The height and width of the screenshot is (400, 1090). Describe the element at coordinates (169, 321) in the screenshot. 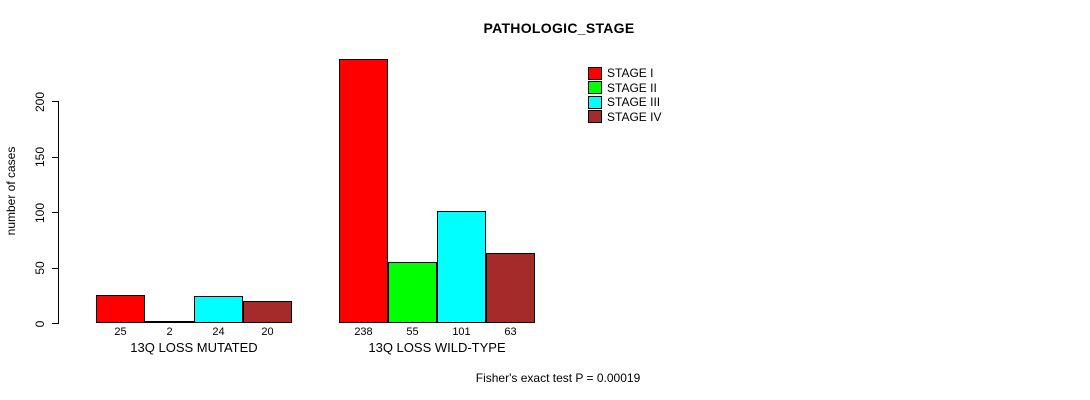

I see `bar-stage-ii-13q-loss-mutated` at that location.